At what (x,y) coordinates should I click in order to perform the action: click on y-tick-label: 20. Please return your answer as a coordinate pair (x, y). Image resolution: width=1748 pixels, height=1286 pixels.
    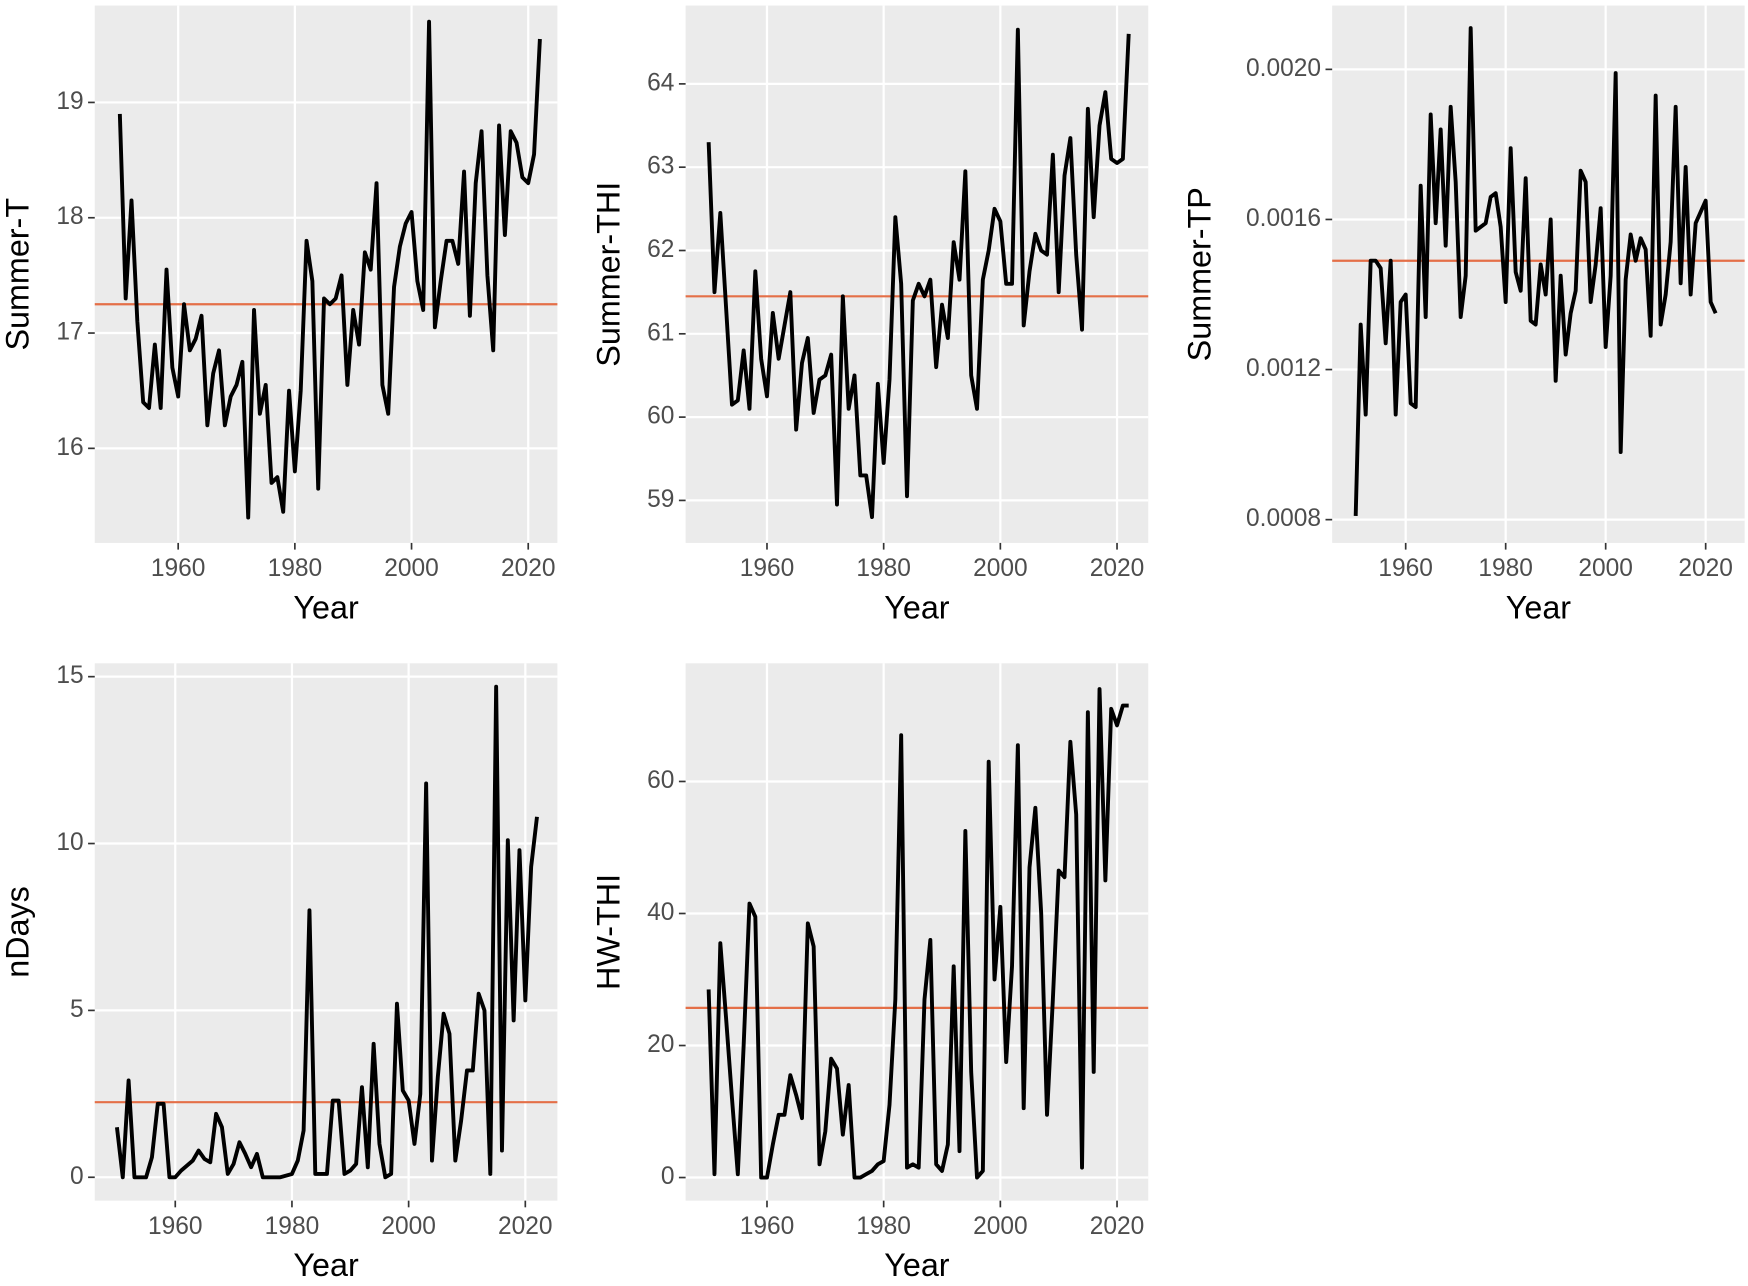
    Looking at the image, I should click on (660, 1044).